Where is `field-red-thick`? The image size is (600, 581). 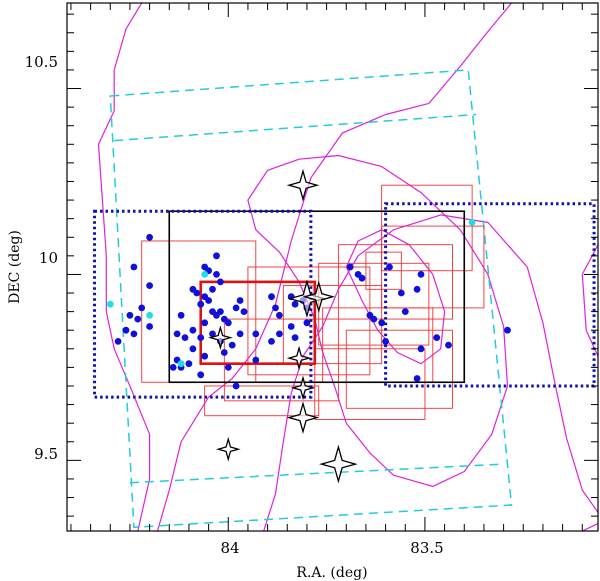
field-red-thick is located at coordinates (258, 322).